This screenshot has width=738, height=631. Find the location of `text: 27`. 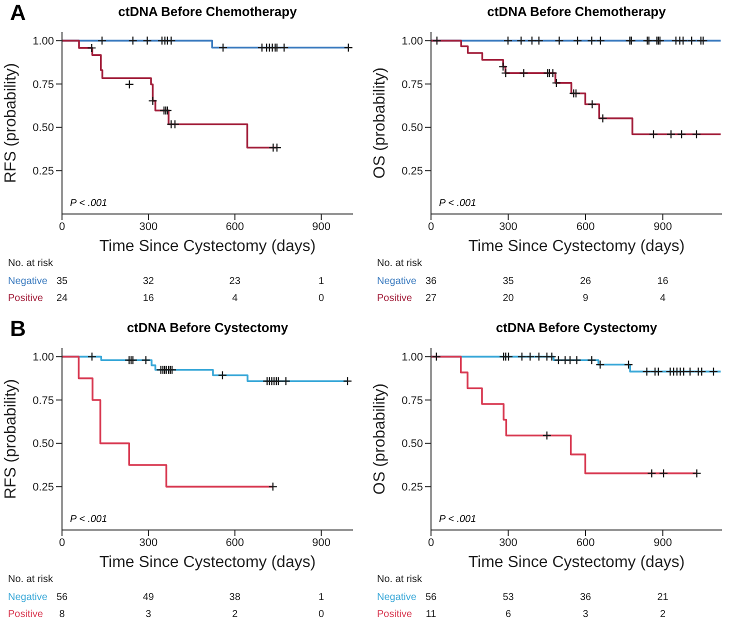

text: 27 is located at coordinates (431, 298).